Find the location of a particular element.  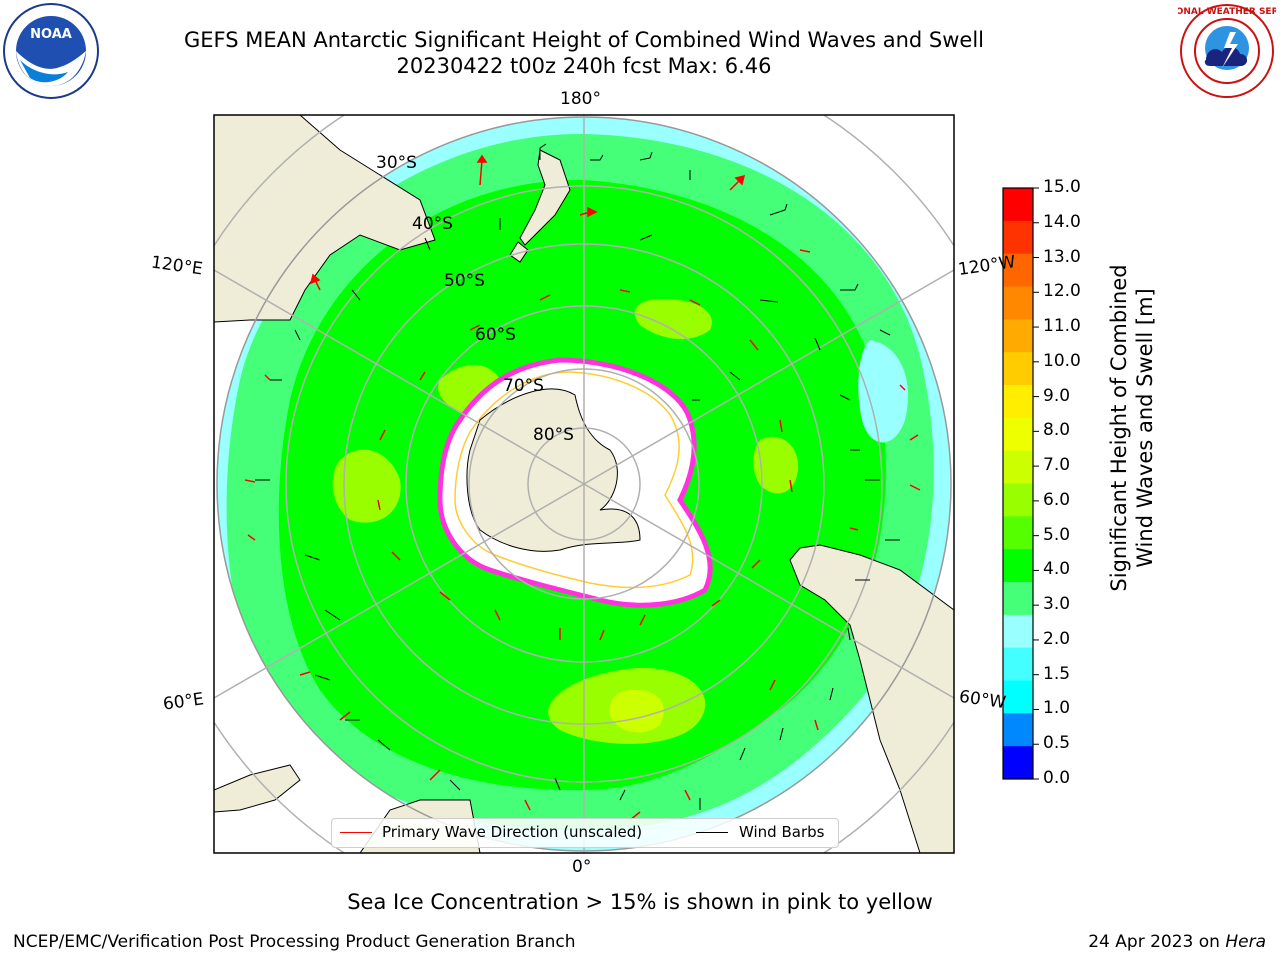

colorbar-tick-label: 13.0 is located at coordinates (1062, 256).